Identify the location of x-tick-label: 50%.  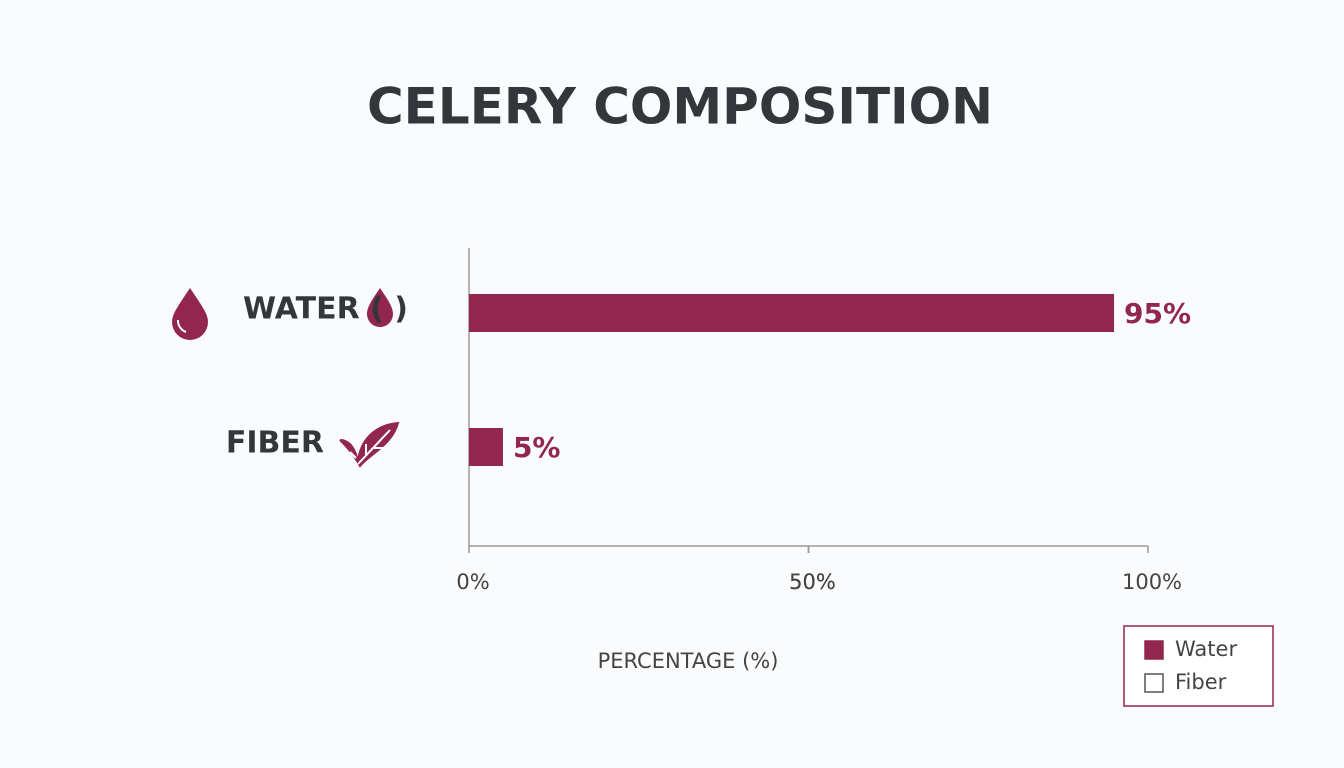
(812, 582).